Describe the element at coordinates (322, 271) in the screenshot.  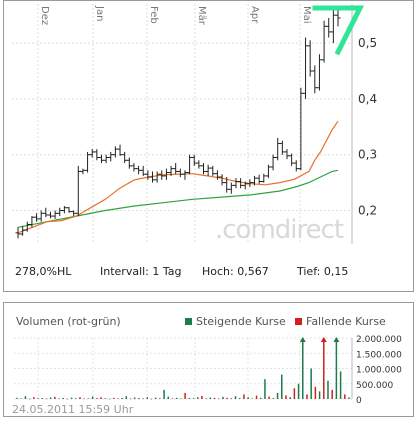
I see `low-stat: Tief: 0,15` at that location.